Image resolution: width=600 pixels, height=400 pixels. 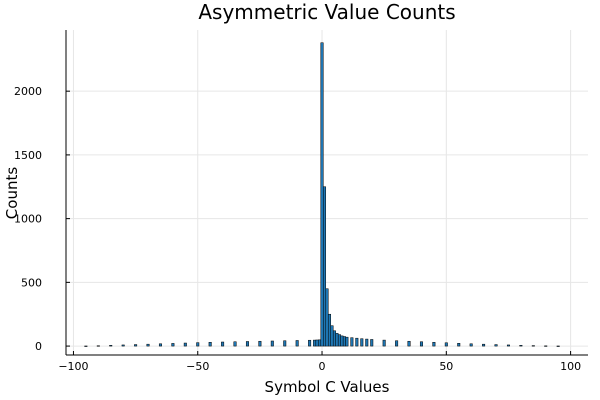 What do you see at coordinates (28, 155) in the screenshot?
I see `y-tick-label: 1500` at bounding box center [28, 155].